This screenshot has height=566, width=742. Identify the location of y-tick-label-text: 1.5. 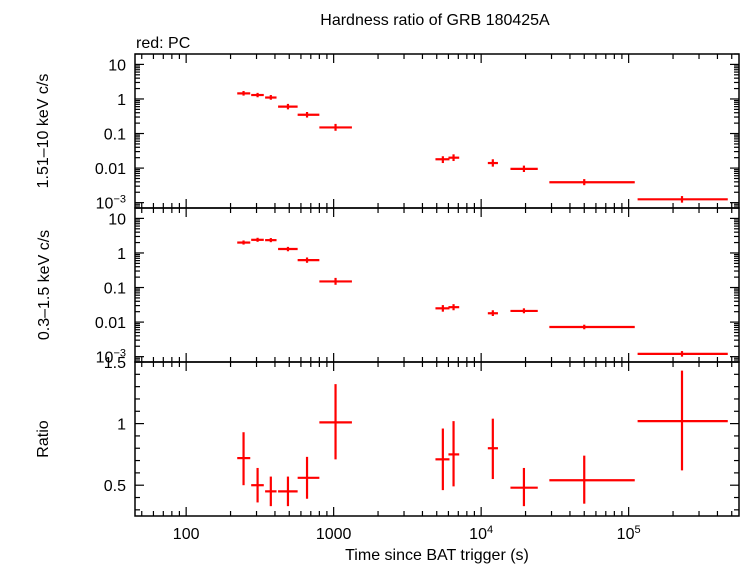
(115, 363).